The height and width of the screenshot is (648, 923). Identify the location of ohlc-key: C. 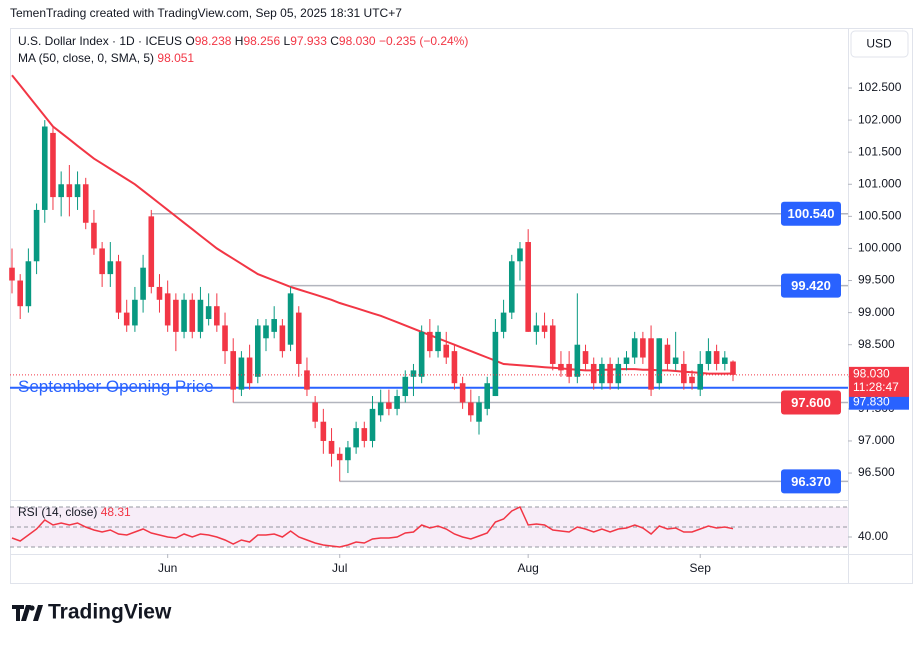
(334, 41).